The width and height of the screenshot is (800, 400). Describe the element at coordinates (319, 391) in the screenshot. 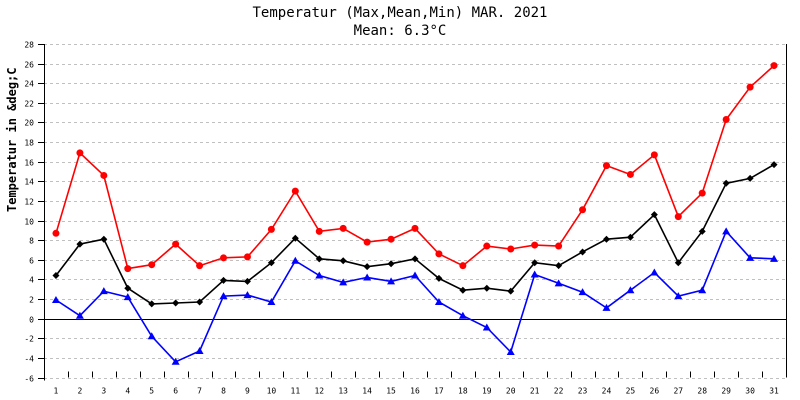

I see `x-tick-label: 12` at that location.